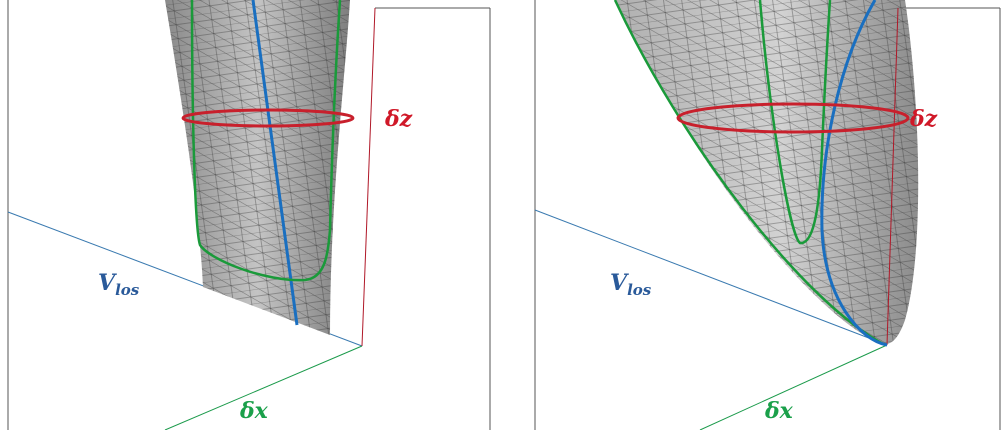 The image size is (1003, 430). I want to click on axis-vlos, so click(711, 277).